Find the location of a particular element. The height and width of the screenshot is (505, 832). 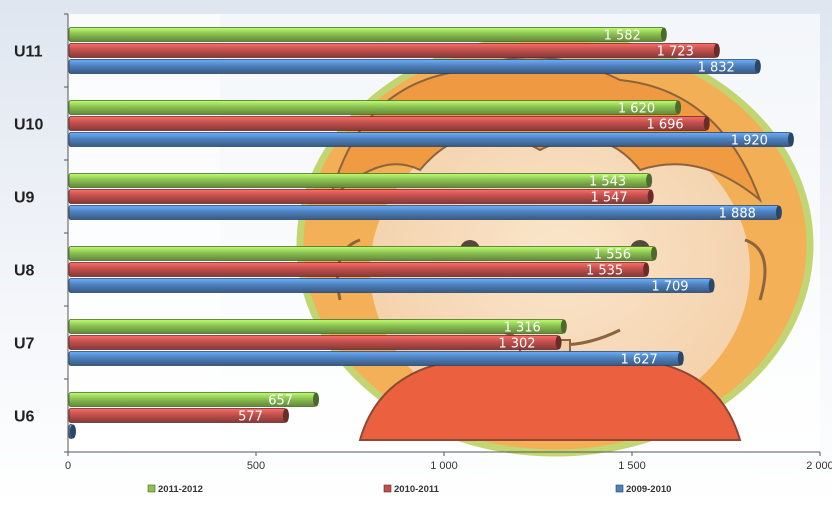

data-label-u8-2010-2011: 1 535 is located at coordinates (604, 271).